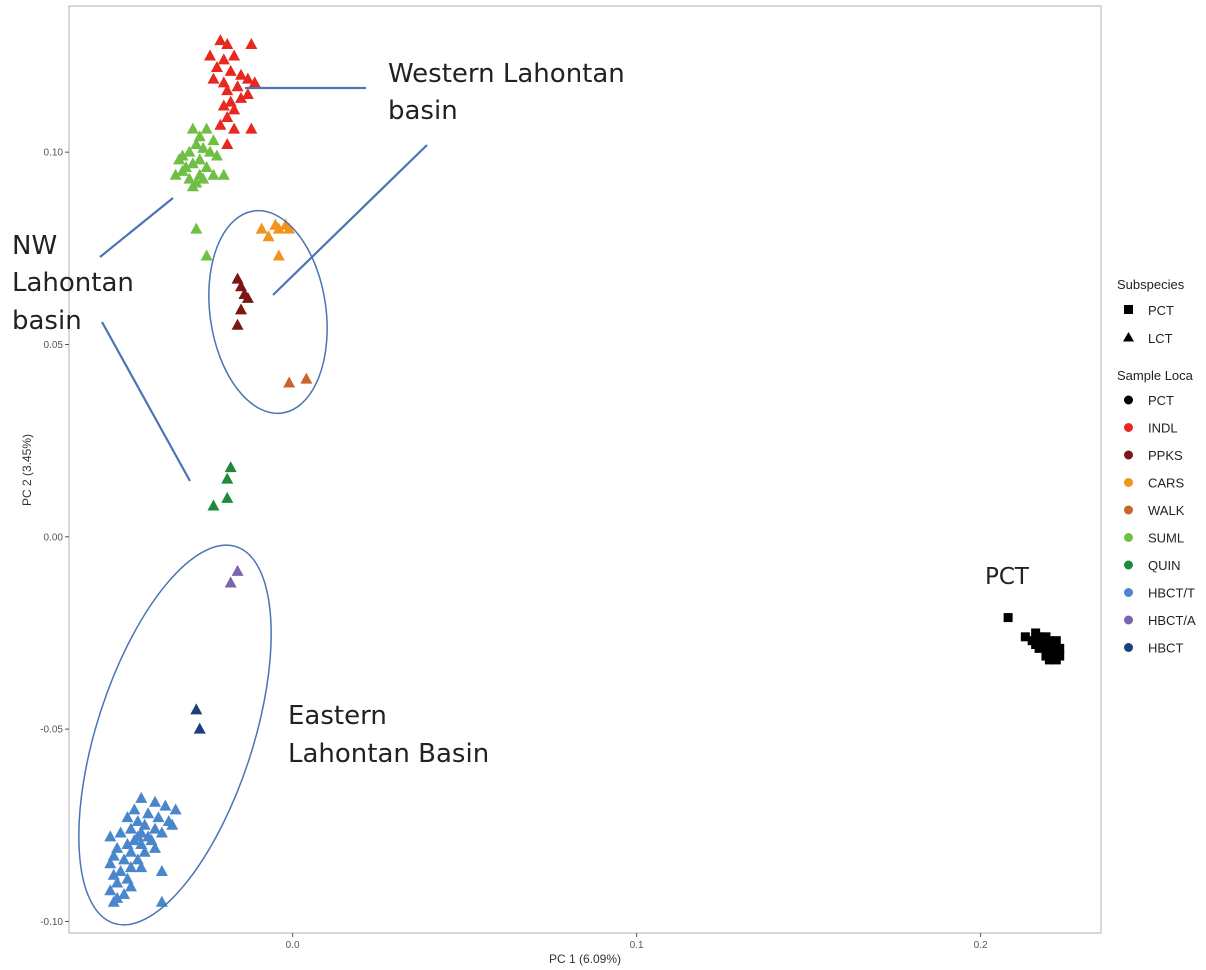 The height and width of the screenshot is (970, 1206). Describe the element at coordinates (1166, 538) in the screenshot. I see `legend-label-suml: SUML` at that location.